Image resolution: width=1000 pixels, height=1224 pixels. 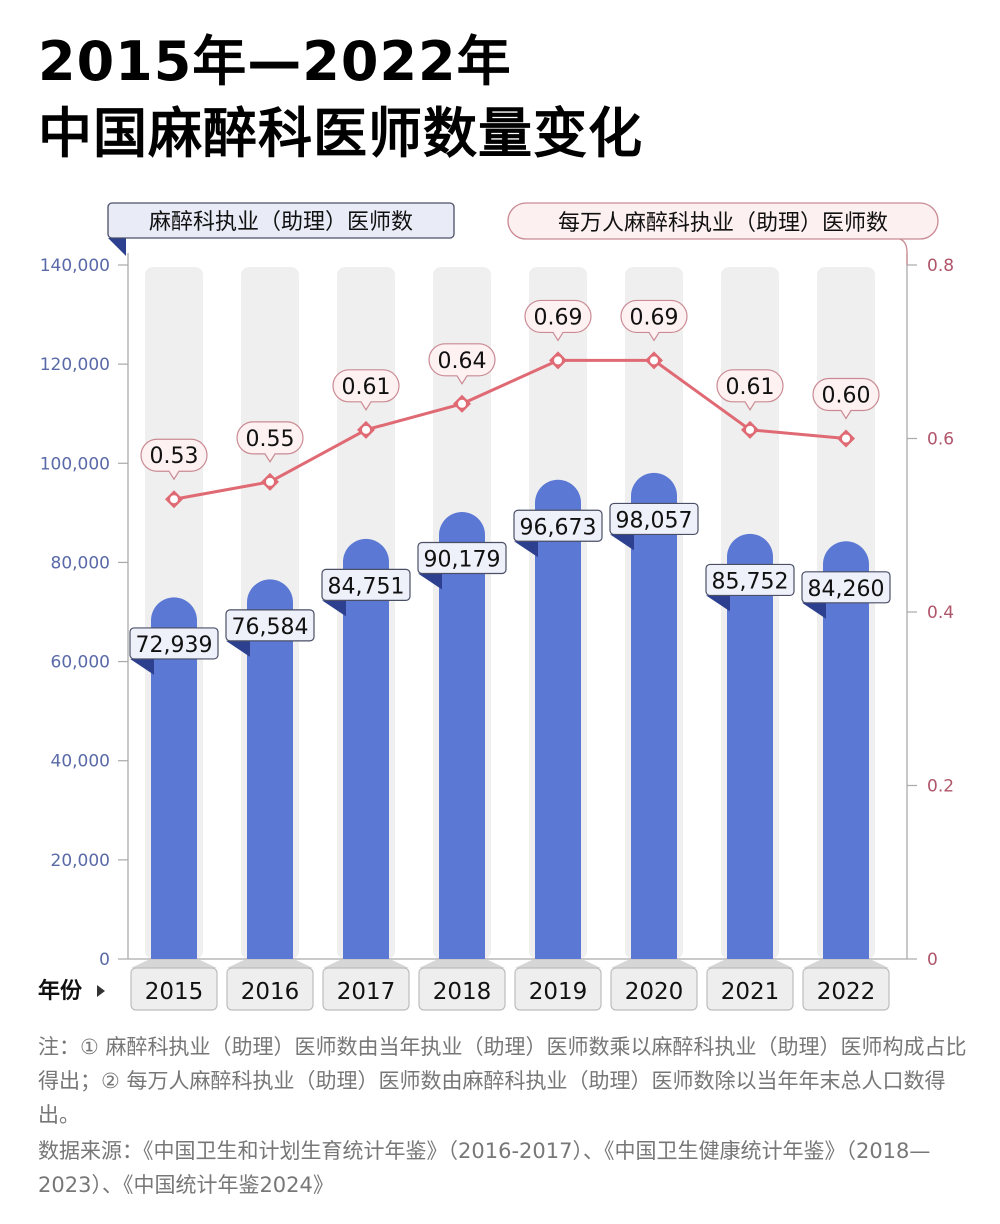 What do you see at coordinates (558, 985) in the screenshot?
I see `x-tick: 2019` at bounding box center [558, 985].